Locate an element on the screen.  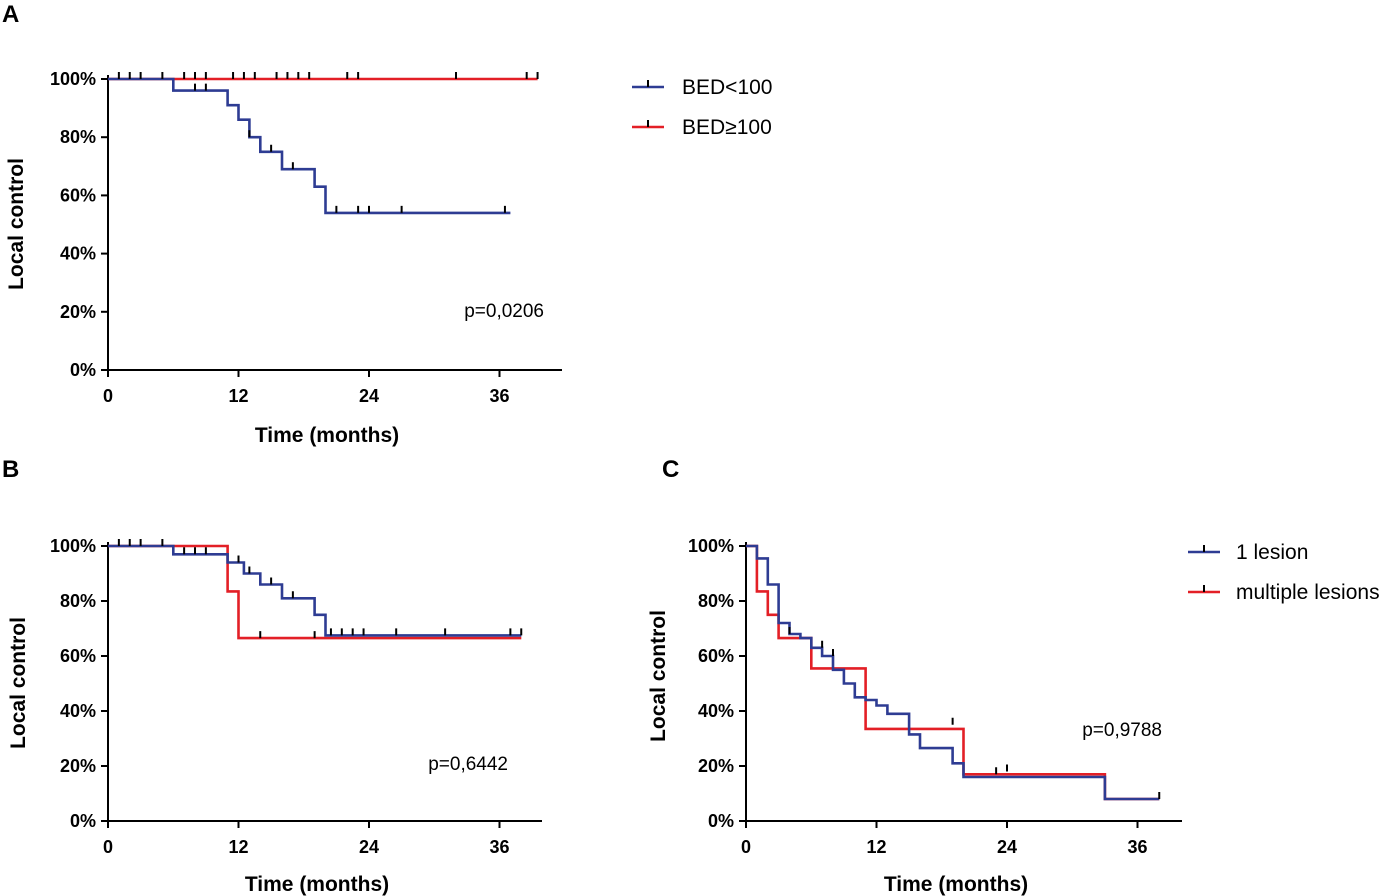
p-value: p=0,6442 is located at coordinates (468, 764).